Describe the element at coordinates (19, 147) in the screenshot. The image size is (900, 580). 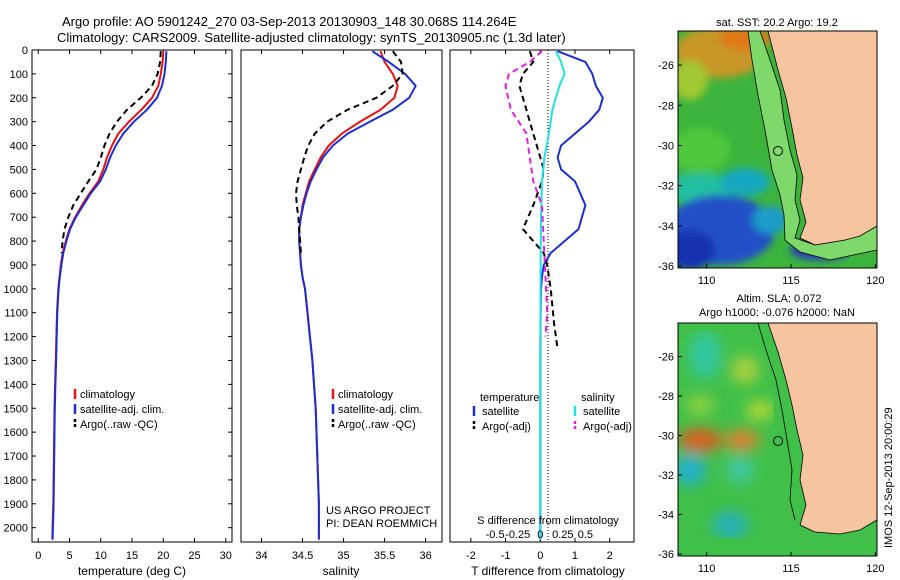
I see `depth-tick-label: 400` at that location.